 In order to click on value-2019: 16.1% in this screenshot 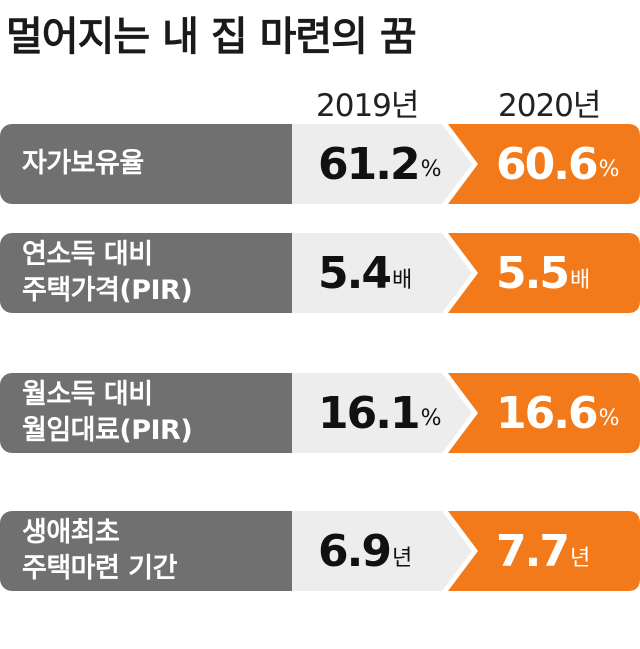, I will do `click(379, 413)`.